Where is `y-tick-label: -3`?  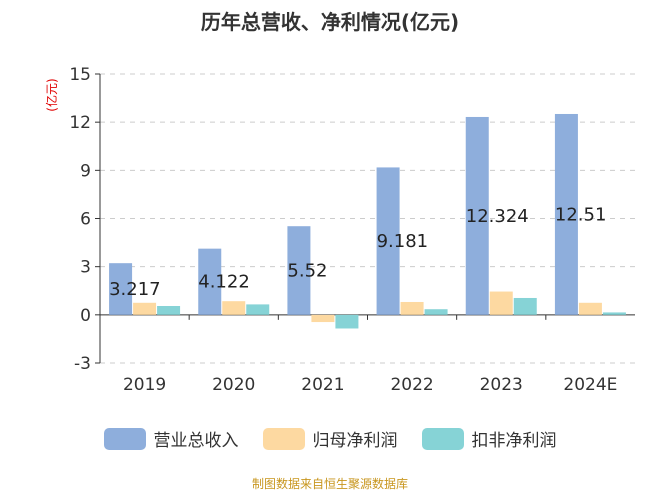
y-tick-label: -3 is located at coordinates (82, 364).